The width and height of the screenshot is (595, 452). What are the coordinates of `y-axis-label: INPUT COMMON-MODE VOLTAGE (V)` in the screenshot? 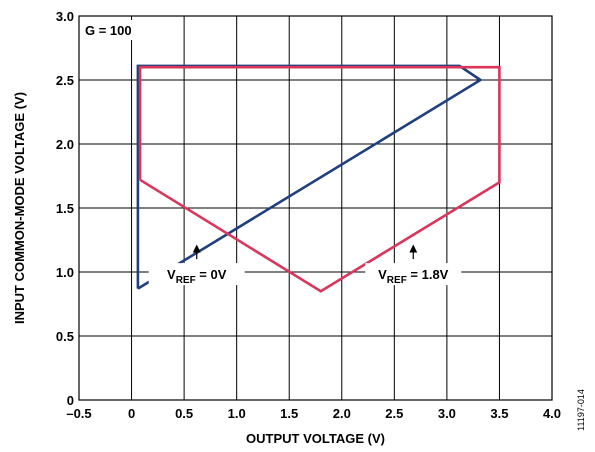 It's located at (19, 208).